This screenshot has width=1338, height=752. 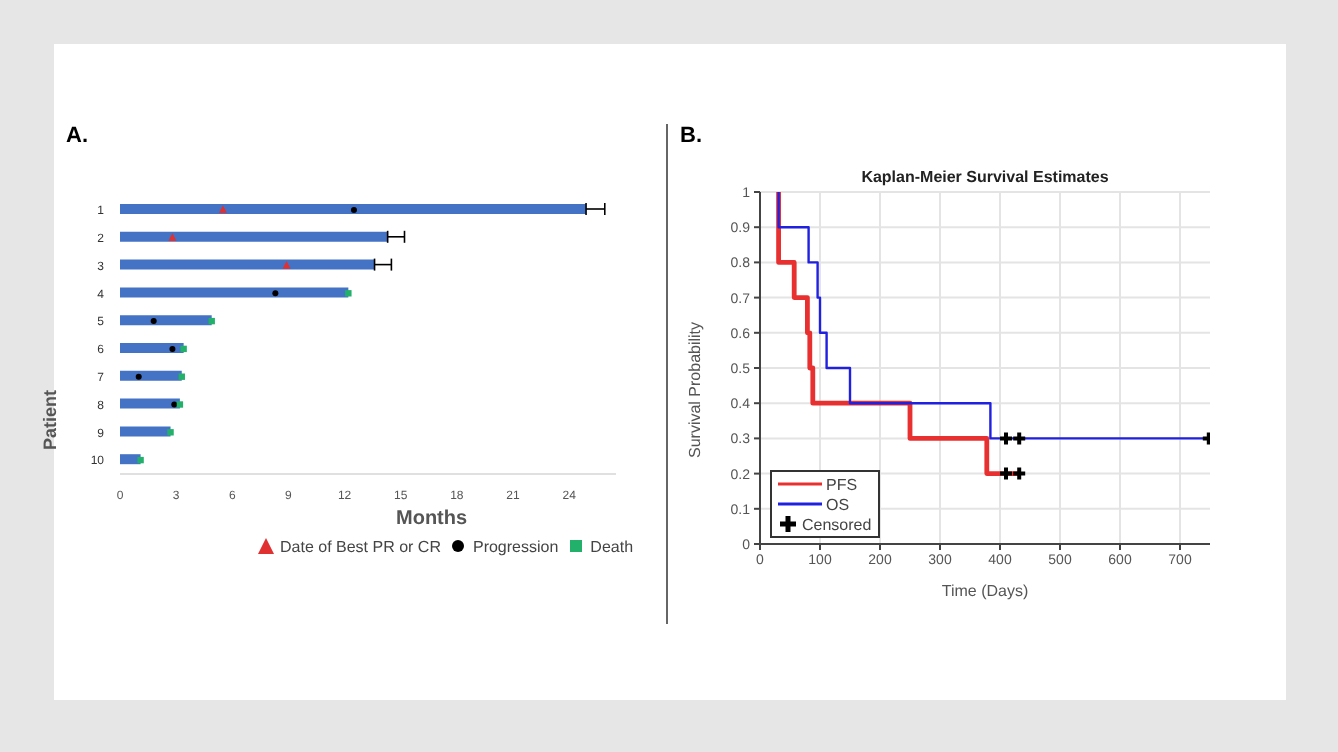 What do you see at coordinates (50, 420) in the screenshot?
I see `y-axis-title: Patient` at bounding box center [50, 420].